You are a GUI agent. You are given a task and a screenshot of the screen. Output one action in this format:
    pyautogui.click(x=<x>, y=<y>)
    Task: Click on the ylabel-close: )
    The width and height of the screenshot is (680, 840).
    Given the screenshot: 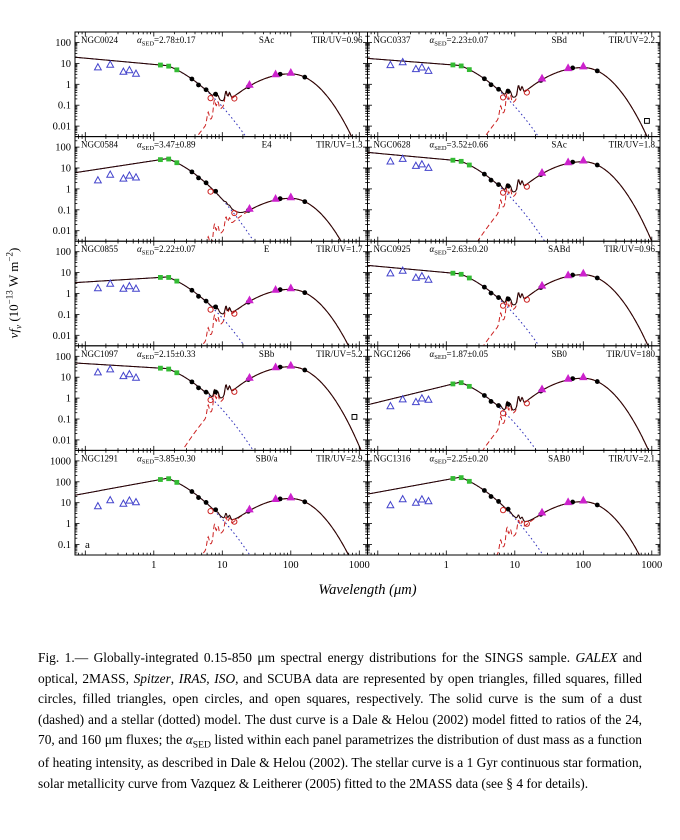 What is the action you would take?
    pyautogui.click(x=13, y=250)
    